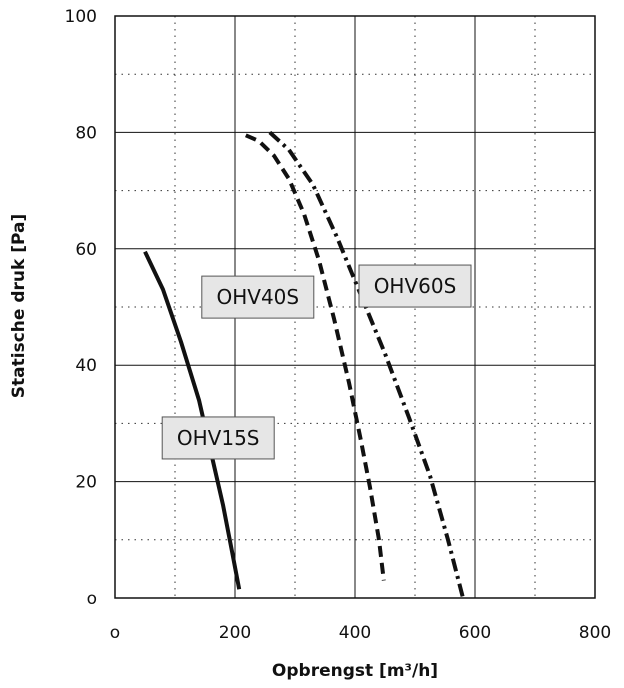  Describe the element at coordinates (355, 633) in the screenshot. I see `x-tick-label: 400` at that location.